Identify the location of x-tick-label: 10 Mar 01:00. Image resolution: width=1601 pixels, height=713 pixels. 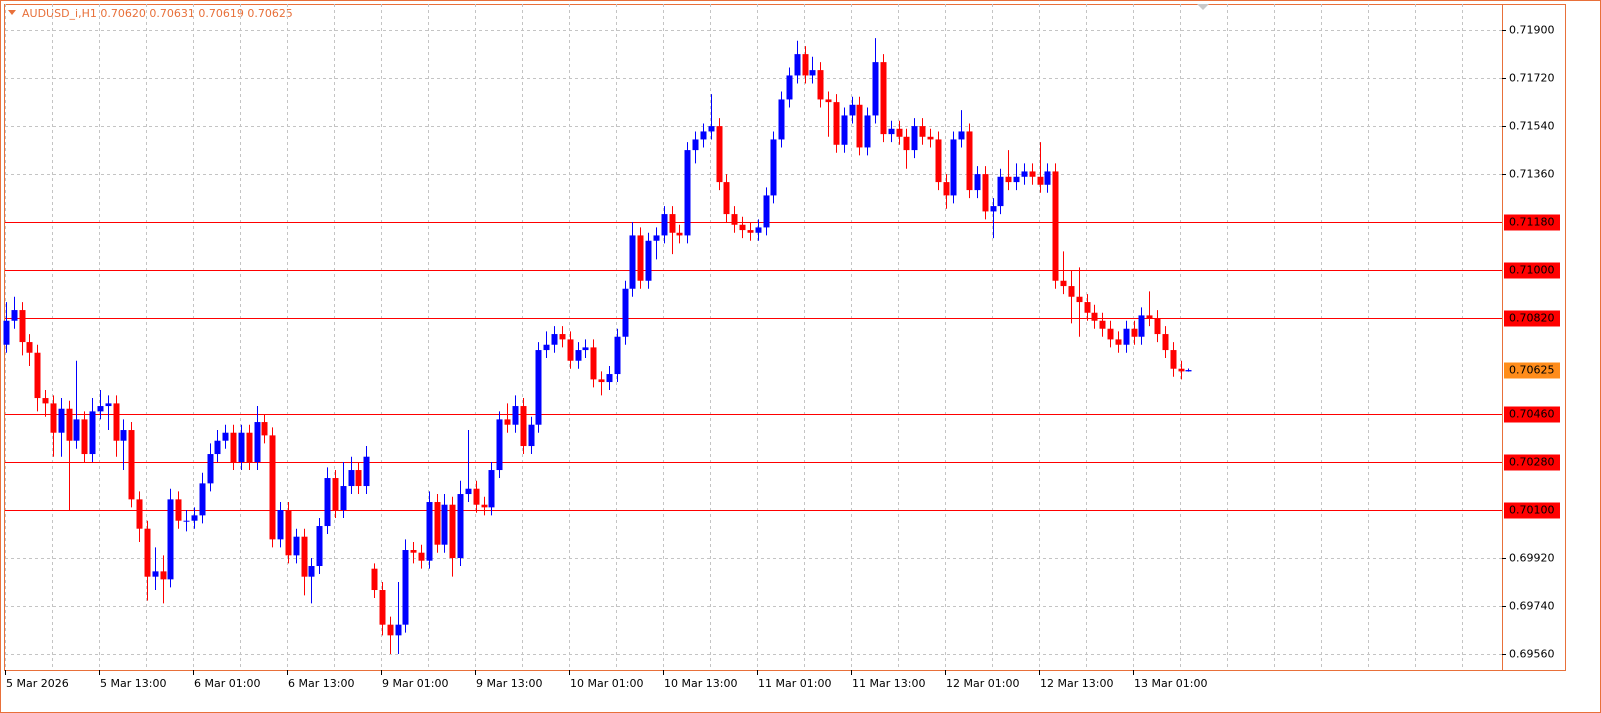
(606, 683).